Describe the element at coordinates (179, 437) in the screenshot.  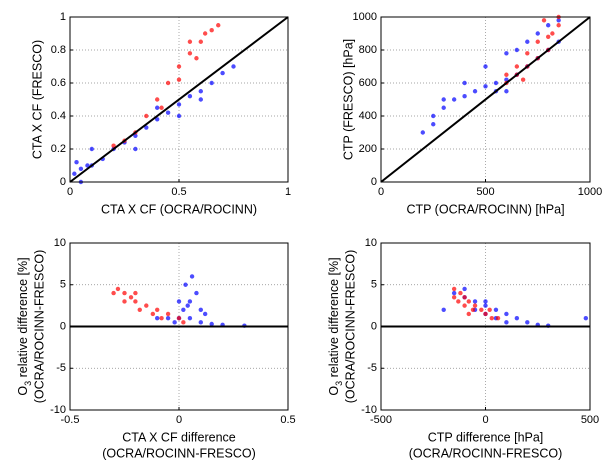
I see `x-axis-label: CTA X CF difference` at that location.